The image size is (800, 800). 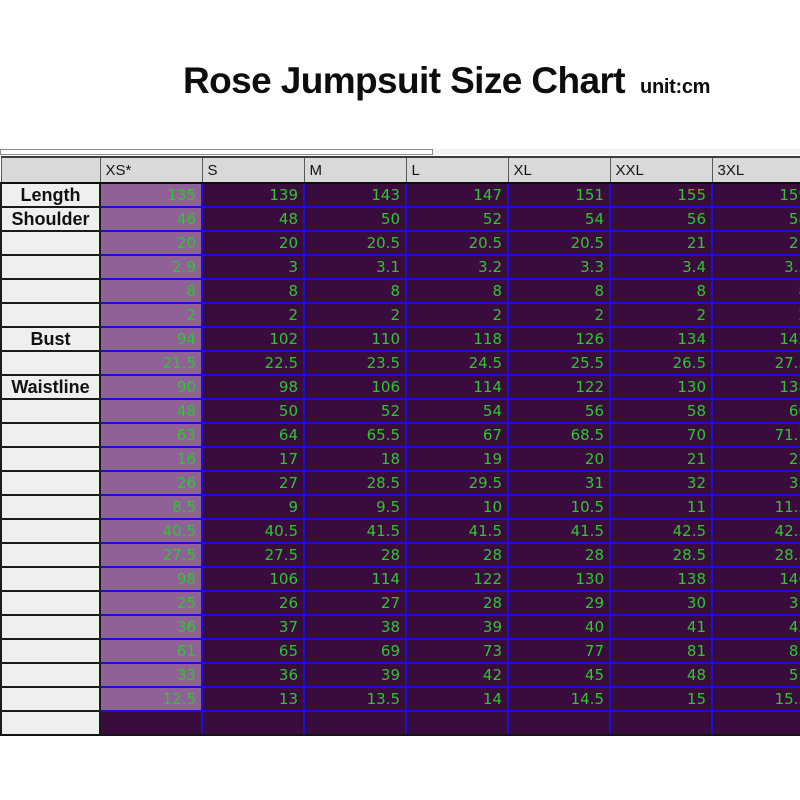 I want to click on data-cell: 3.1, so click(x=355, y=267).